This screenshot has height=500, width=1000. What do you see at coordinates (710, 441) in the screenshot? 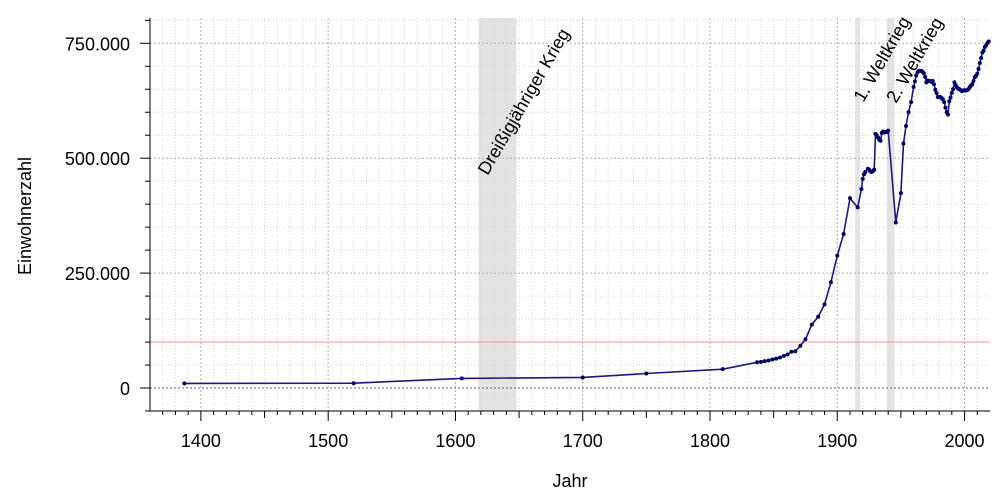
I see `x-tick-label-1800: 1800` at bounding box center [710, 441].